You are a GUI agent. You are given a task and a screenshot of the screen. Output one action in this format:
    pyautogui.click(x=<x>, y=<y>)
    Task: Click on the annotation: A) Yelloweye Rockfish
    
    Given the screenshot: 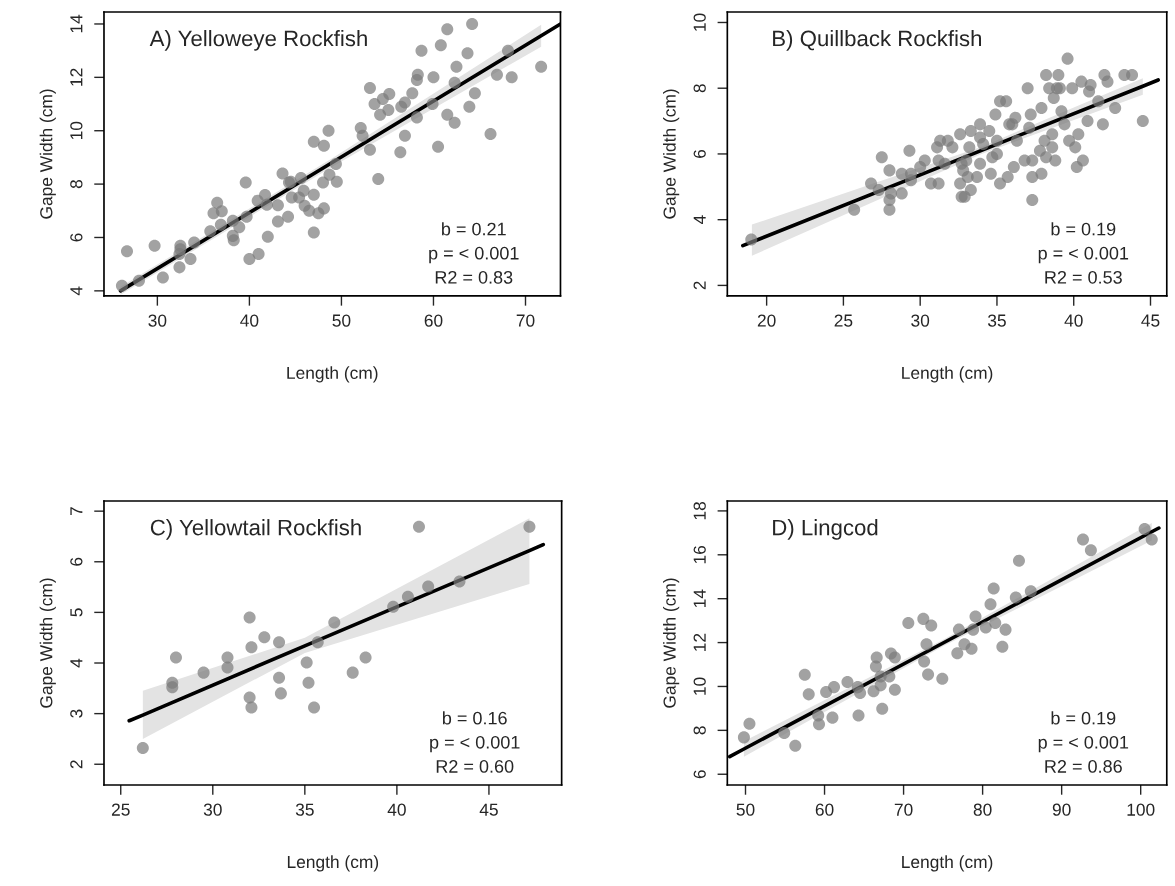 What is the action you would take?
    pyautogui.click(x=258, y=40)
    